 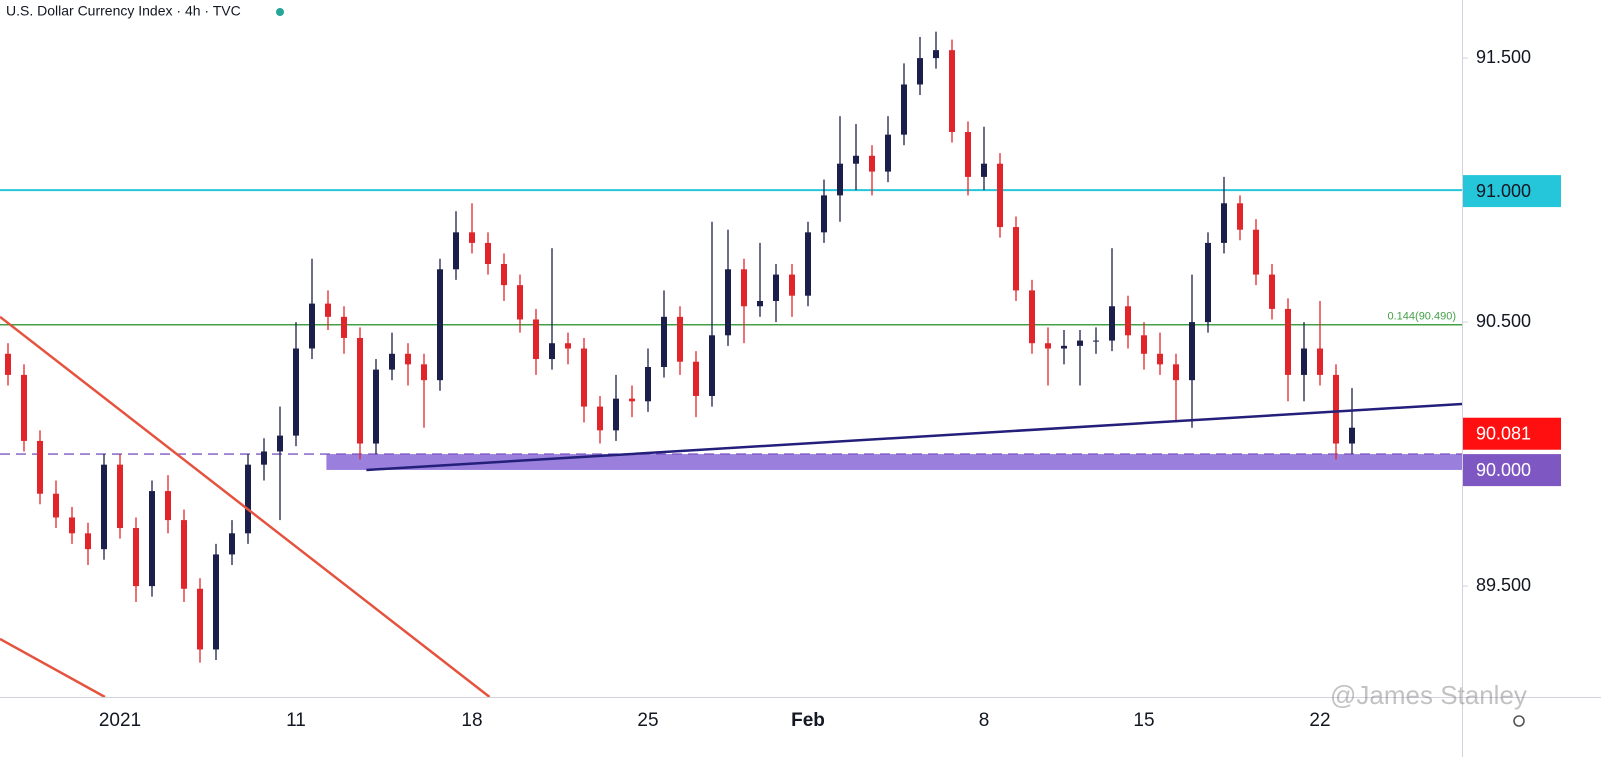 What do you see at coordinates (647, 720) in the screenshot?
I see `x-tick-label: 25` at bounding box center [647, 720].